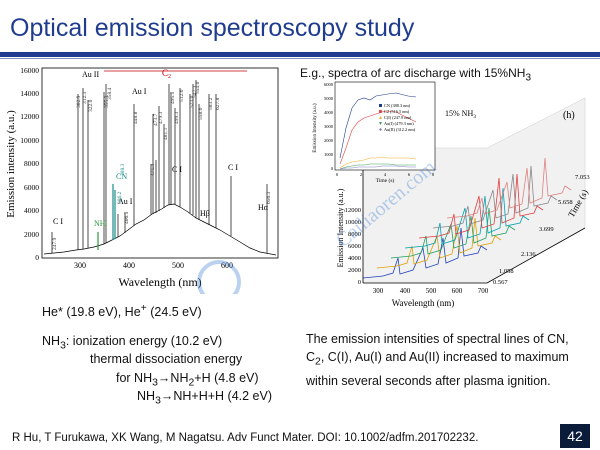  What do you see at coordinates (385, 180) in the screenshot?
I see `inset-x-label: Time (s)` at bounding box center [385, 180].